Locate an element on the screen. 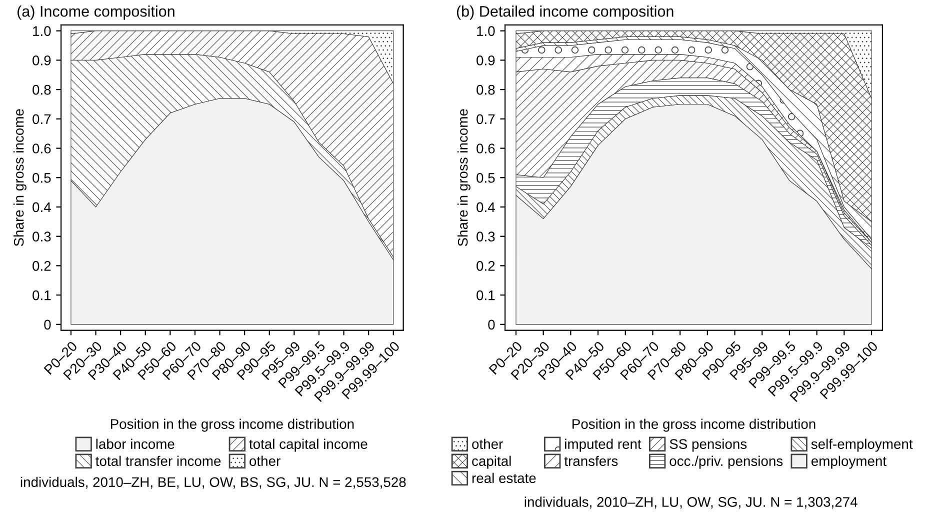  legend-label: real estate is located at coordinates (504, 478).